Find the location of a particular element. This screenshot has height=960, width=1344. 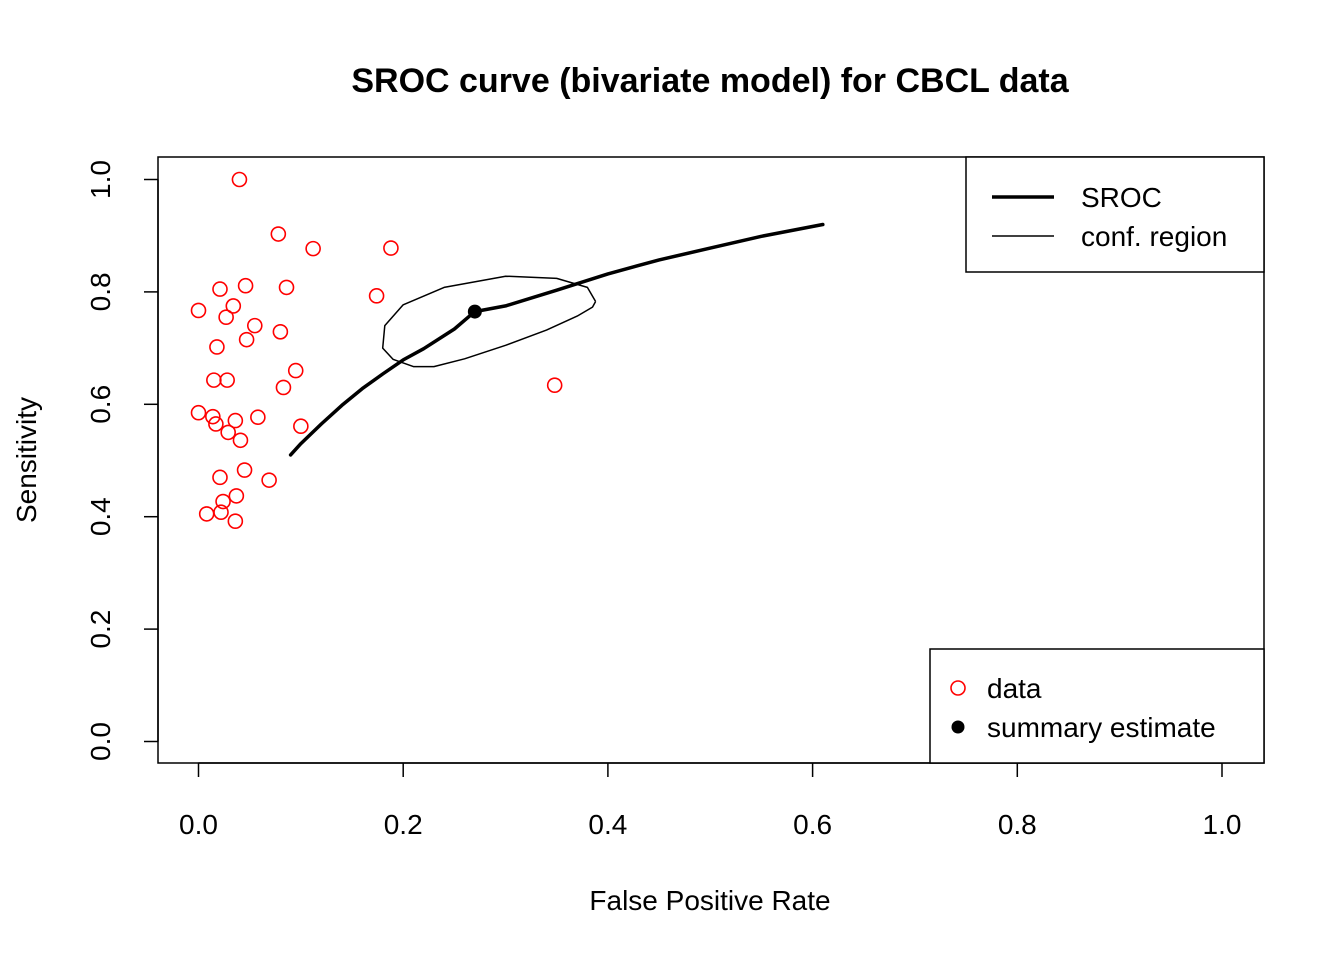

summary-estimate-point is located at coordinates (474, 311).